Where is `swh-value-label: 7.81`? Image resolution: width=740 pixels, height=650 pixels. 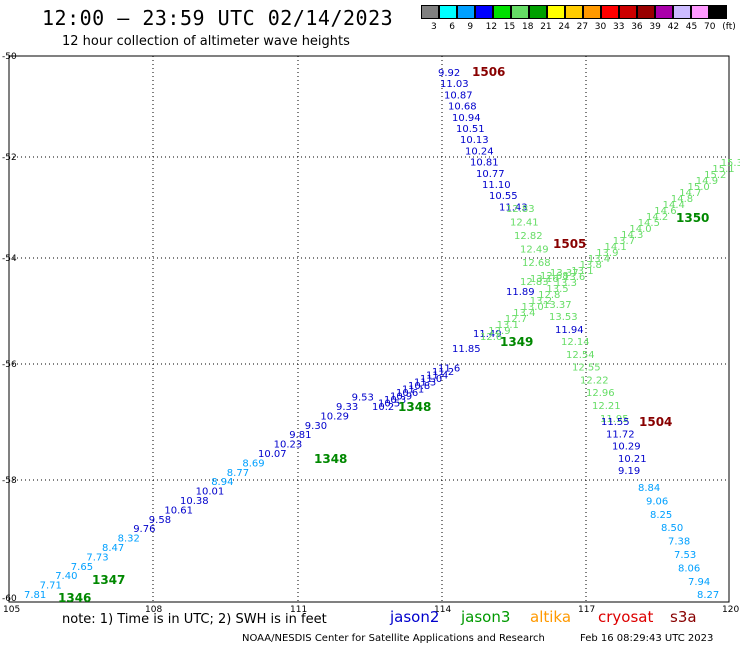
swh-value-label: 7.81 is located at coordinates (35, 595).